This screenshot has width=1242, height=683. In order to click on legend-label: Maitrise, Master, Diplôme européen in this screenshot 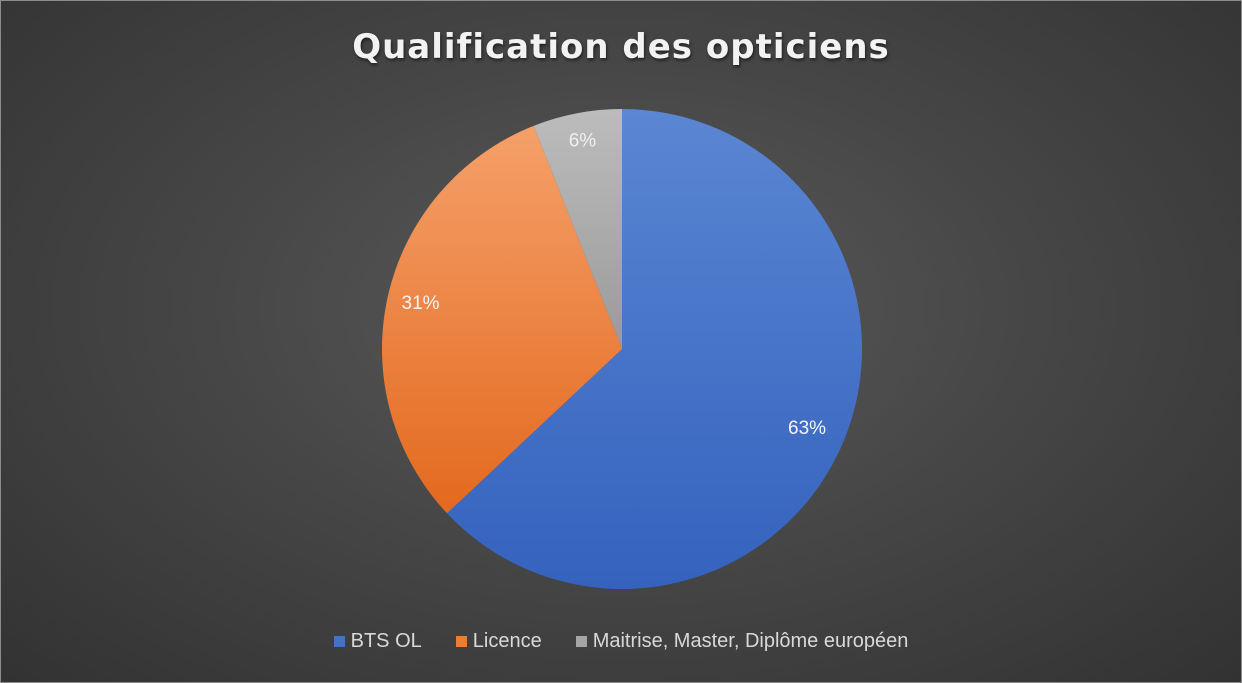, I will do `click(750, 641)`.